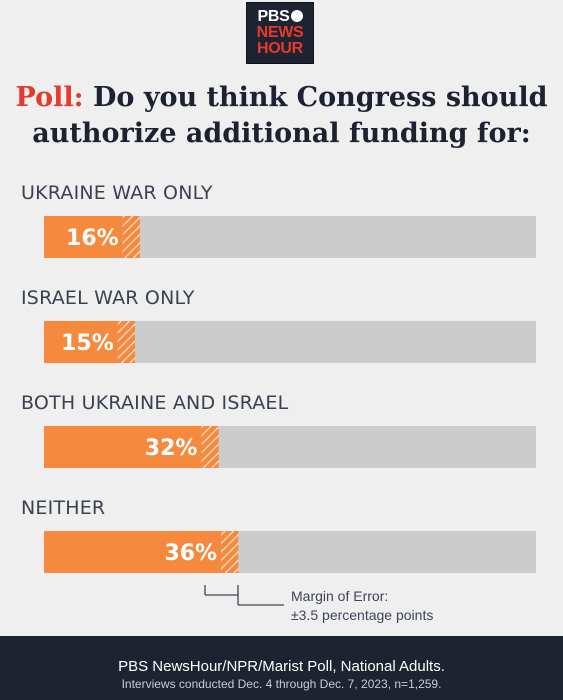 The image size is (563, 700). What do you see at coordinates (244, 595) in the screenshot?
I see `margin-of-error-bracket` at bounding box center [244, 595].